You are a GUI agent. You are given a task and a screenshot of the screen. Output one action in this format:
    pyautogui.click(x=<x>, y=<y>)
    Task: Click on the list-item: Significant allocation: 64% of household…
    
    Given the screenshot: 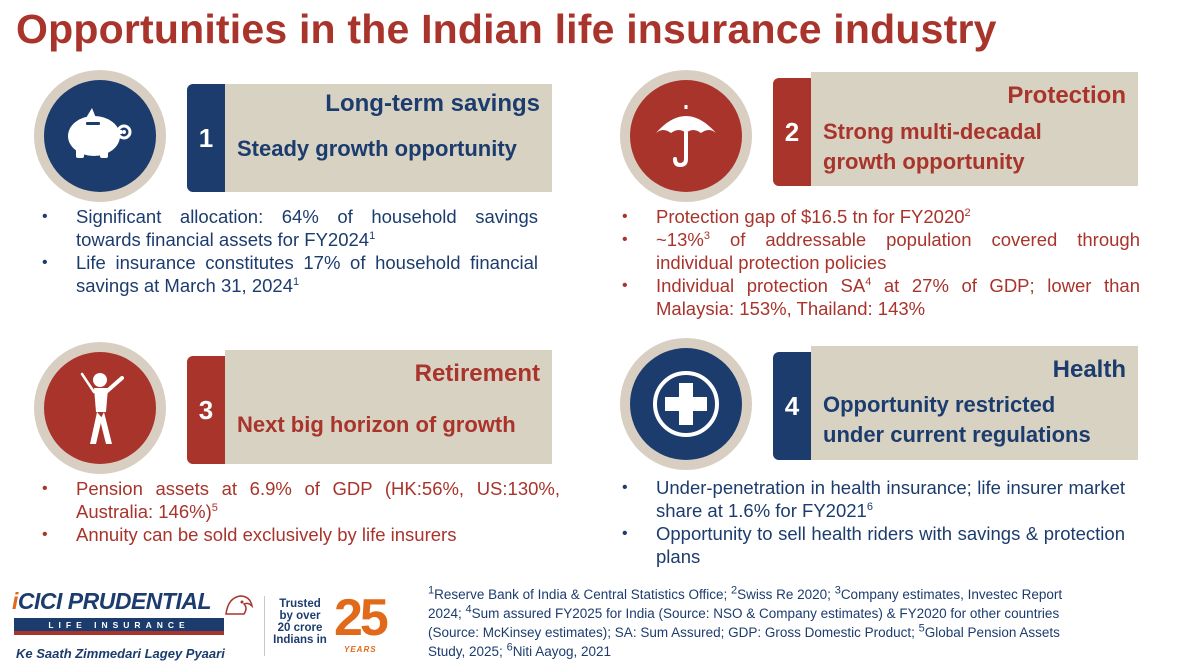 What is the action you would take?
    pyautogui.click(x=289, y=228)
    